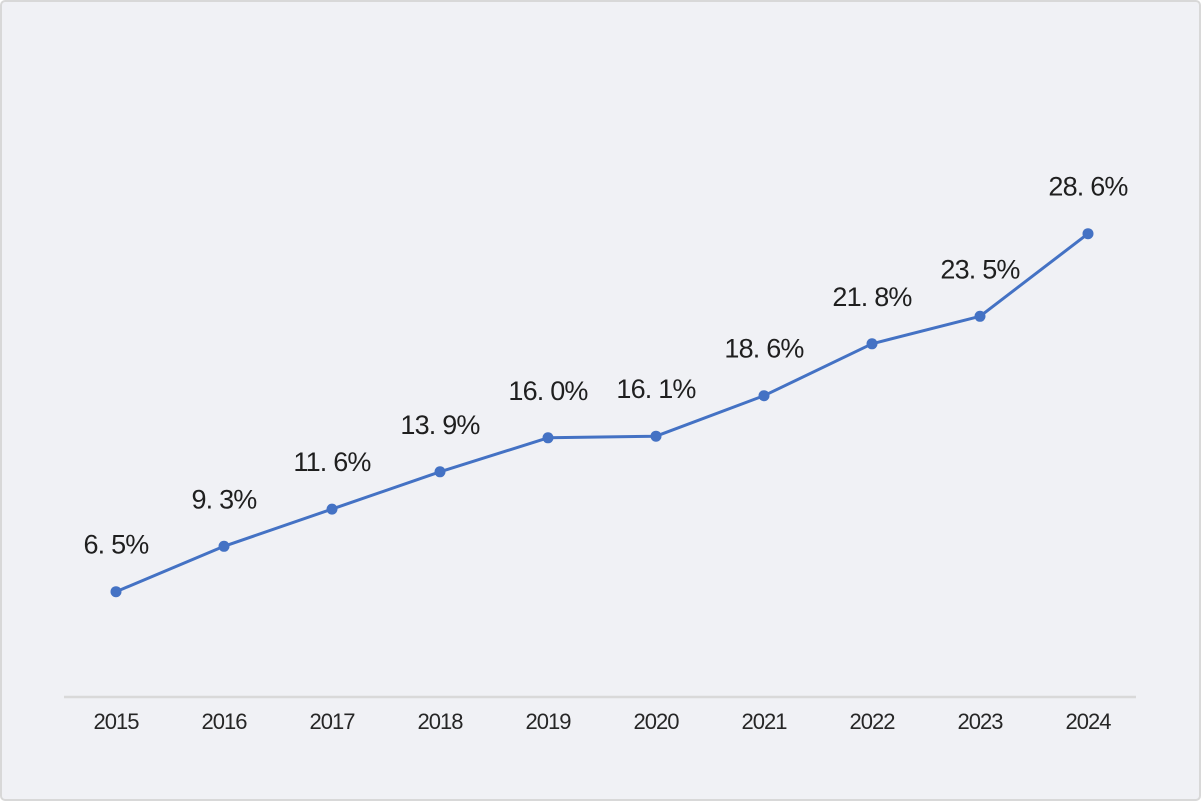 This screenshot has height=801, width=1201. Describe the element at coordinates (440, 425) in the screenshot. I see `data-label-2018: 13. 9%` at that location.